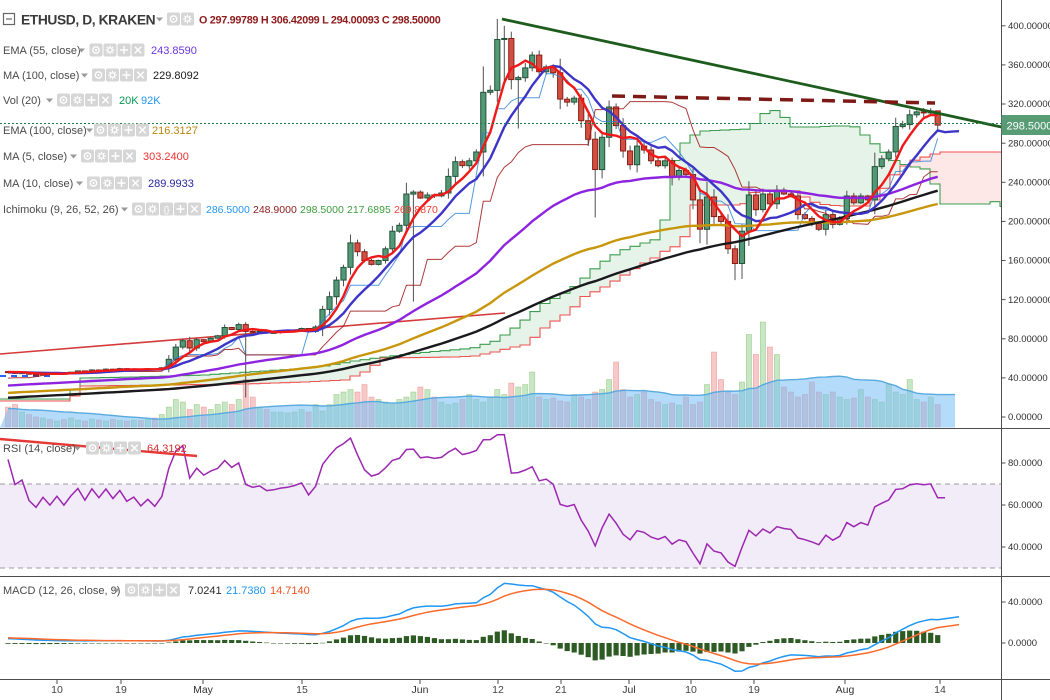 This screenshot has height=700, width=1050. What do you see at coordinates (628, 690) in the screenshot?
I see `svg-text: Jul` at bounding box center [628, 690].